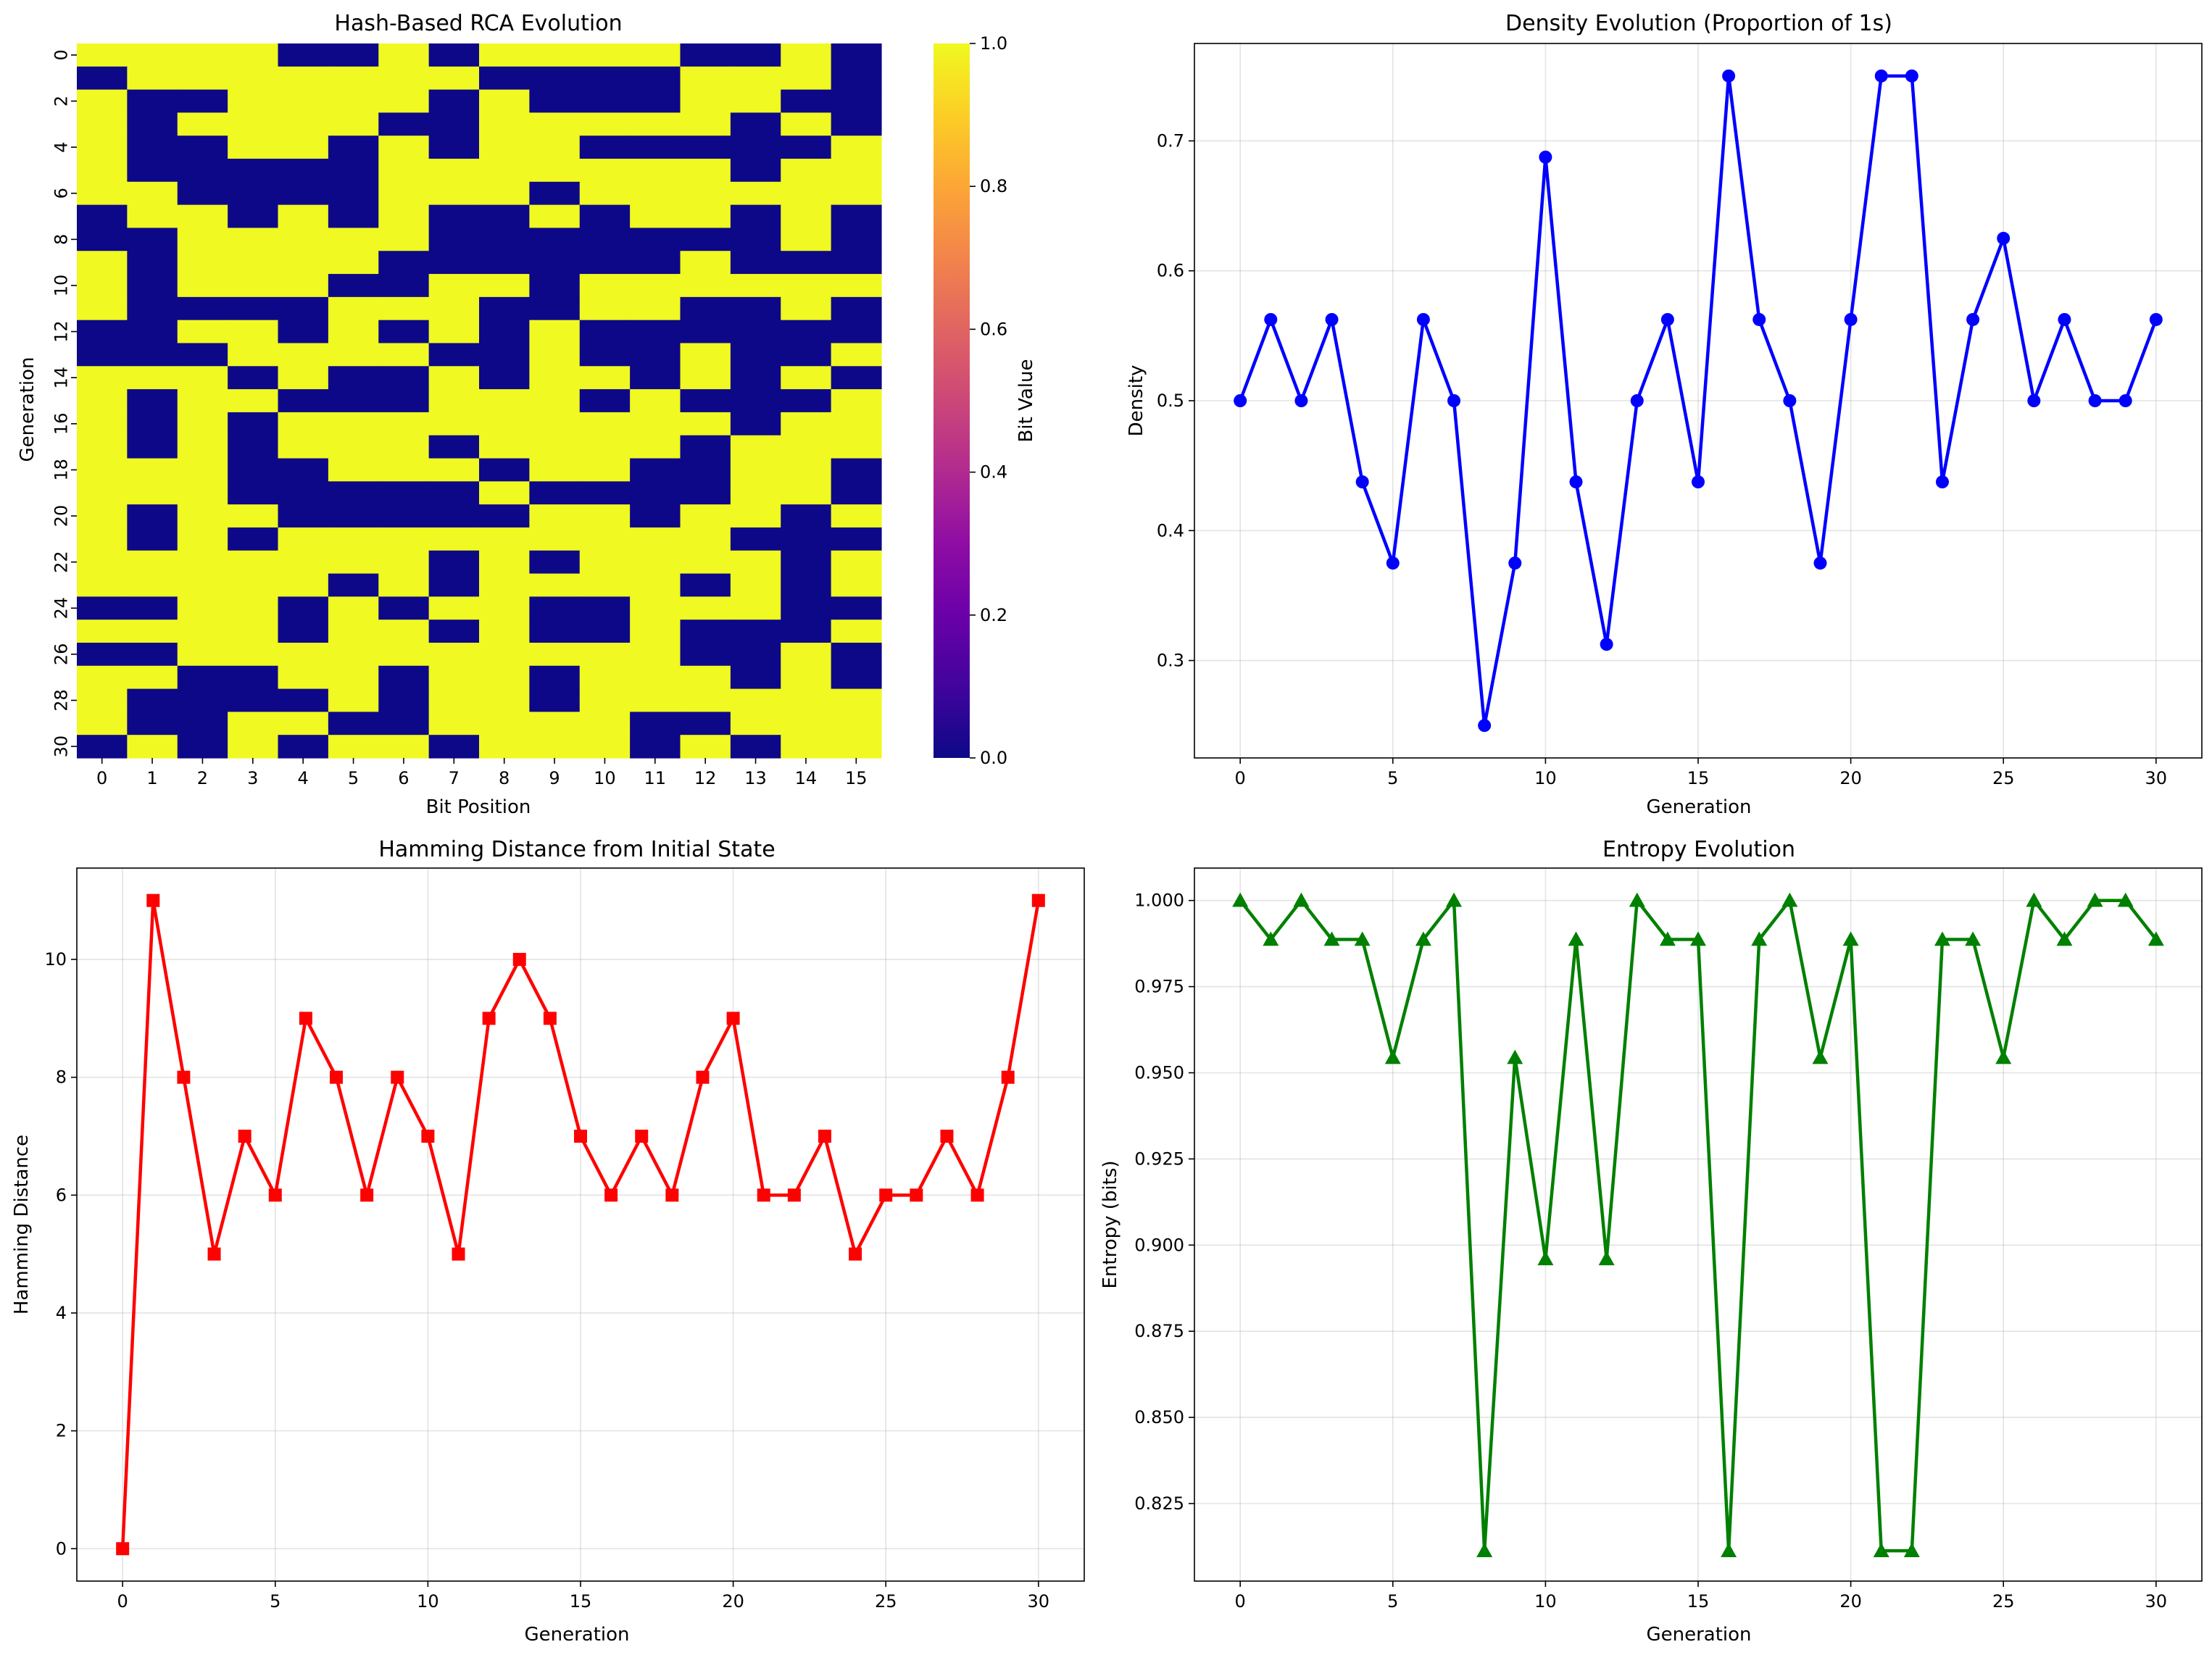 The height and width of the screenshot is (1655, 2212). I want to click on hamming-y-axis-label: Hamming Distance, so click(22, 1224).